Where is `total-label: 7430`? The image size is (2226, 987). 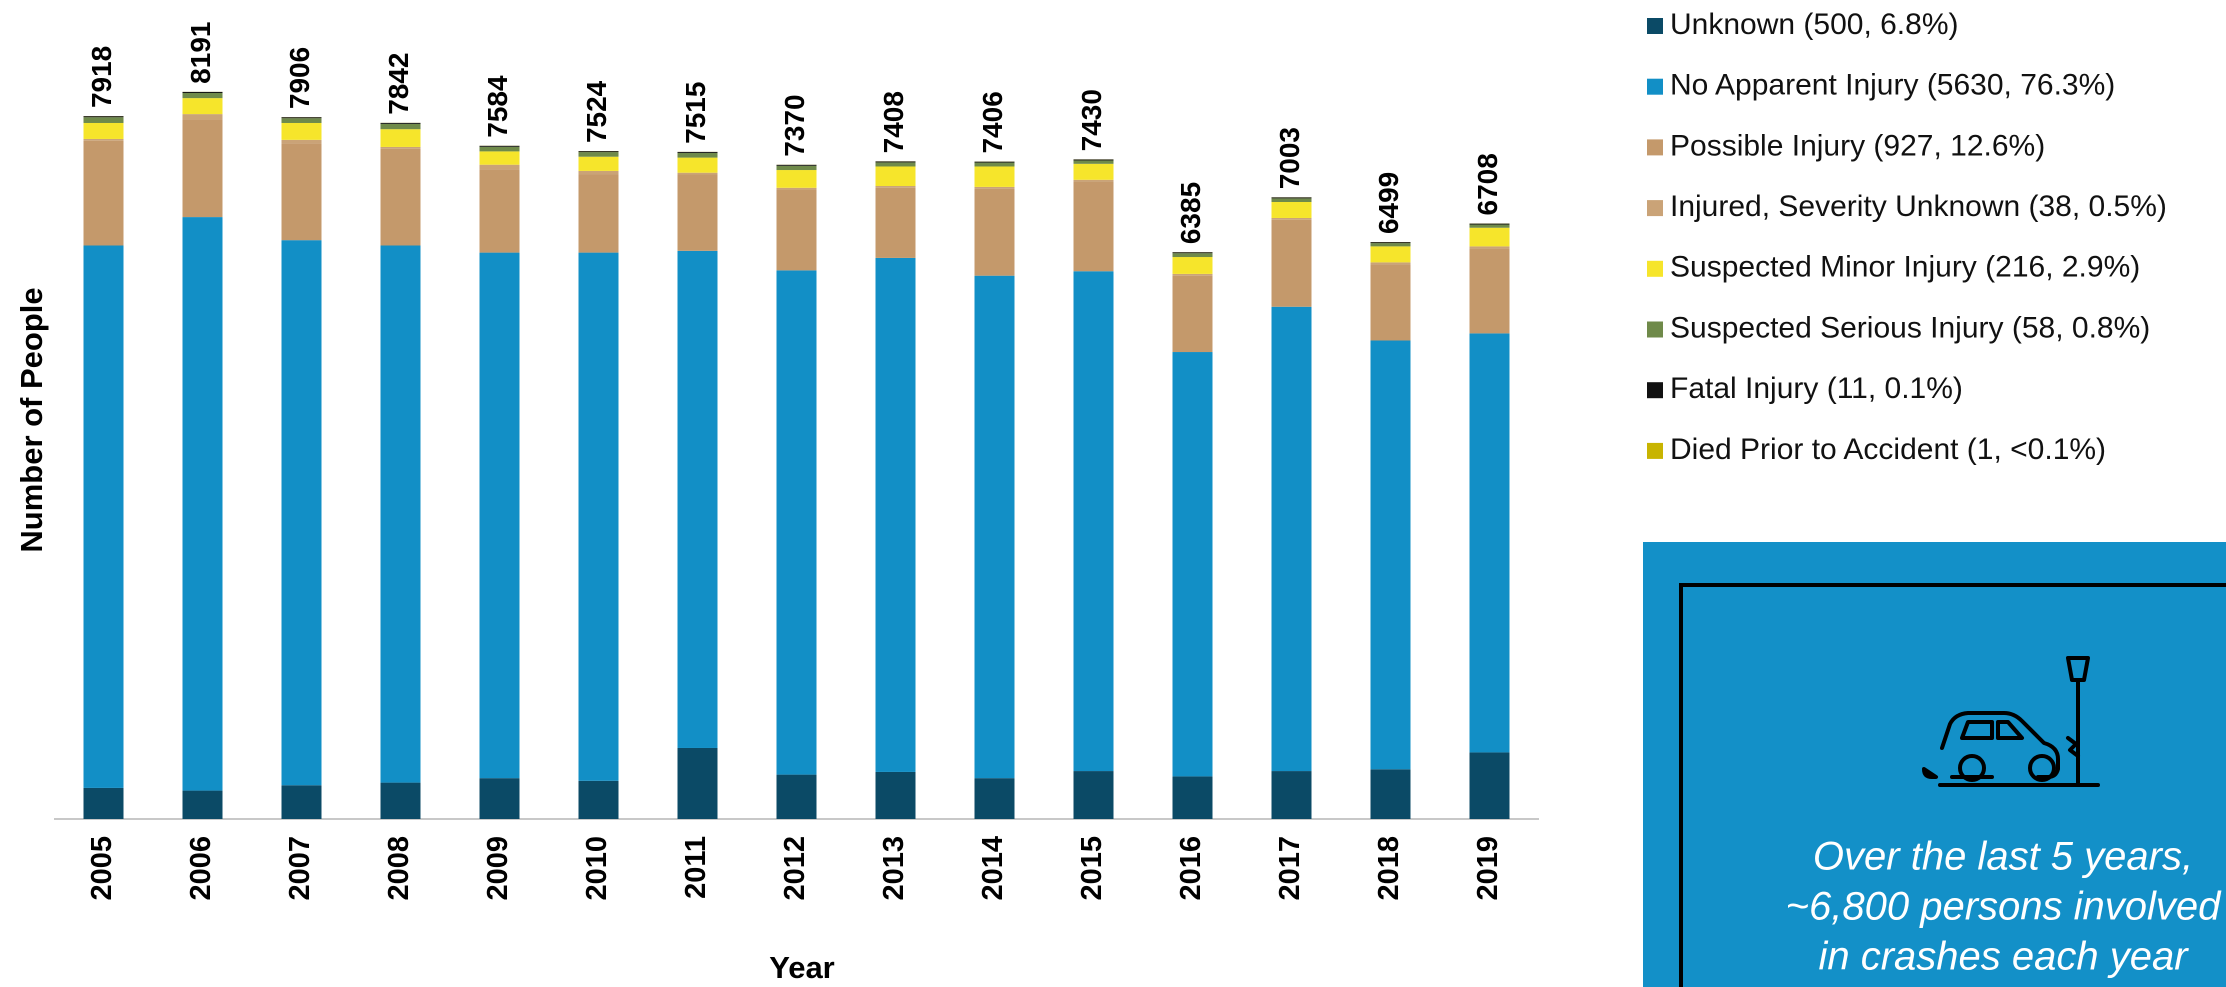
total-label: 7430 is located at coordinates (1091, 120).